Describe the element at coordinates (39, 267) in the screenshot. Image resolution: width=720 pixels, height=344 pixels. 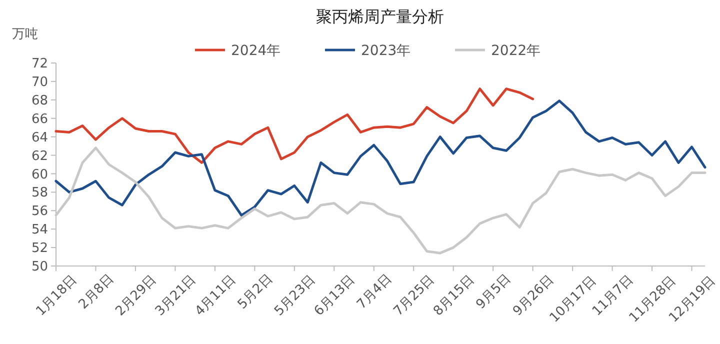
I see `y-tick-label: 50` at that location.